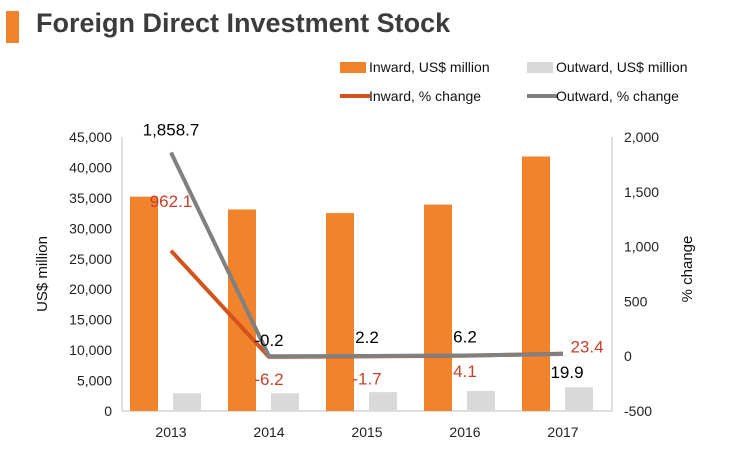 The height and width of the screenshot is (452, 751). I want to click on y2-tick-label: 500, so click(636, 301).